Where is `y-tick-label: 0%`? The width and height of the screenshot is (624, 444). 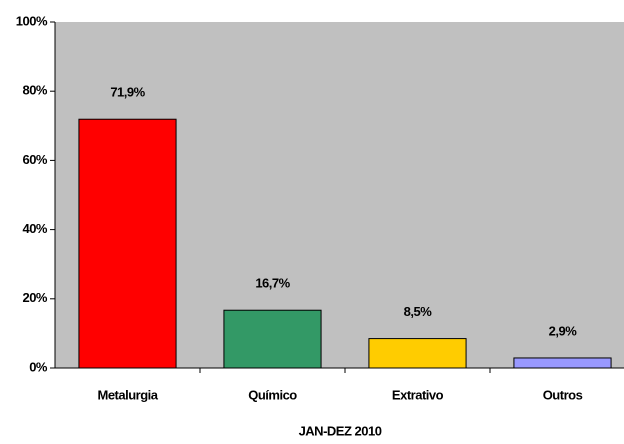
y-tick-label: 0% is located at coordinates (38, 366).